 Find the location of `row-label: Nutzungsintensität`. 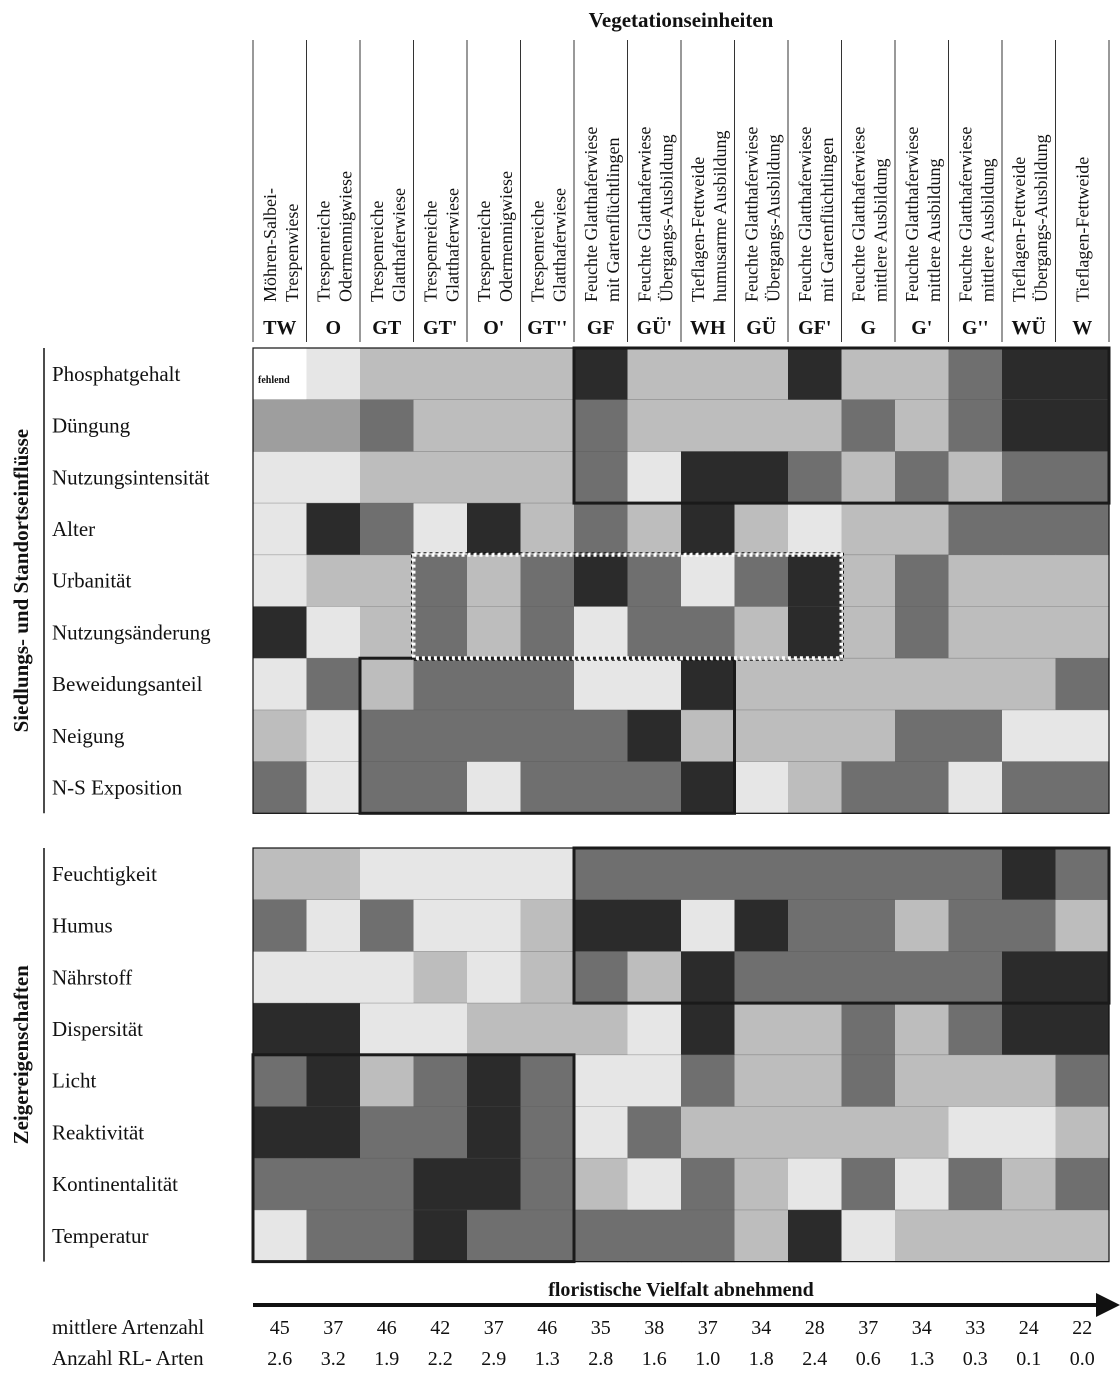

row-label: Nutzungsintensität is located at coordinates (131, 477).